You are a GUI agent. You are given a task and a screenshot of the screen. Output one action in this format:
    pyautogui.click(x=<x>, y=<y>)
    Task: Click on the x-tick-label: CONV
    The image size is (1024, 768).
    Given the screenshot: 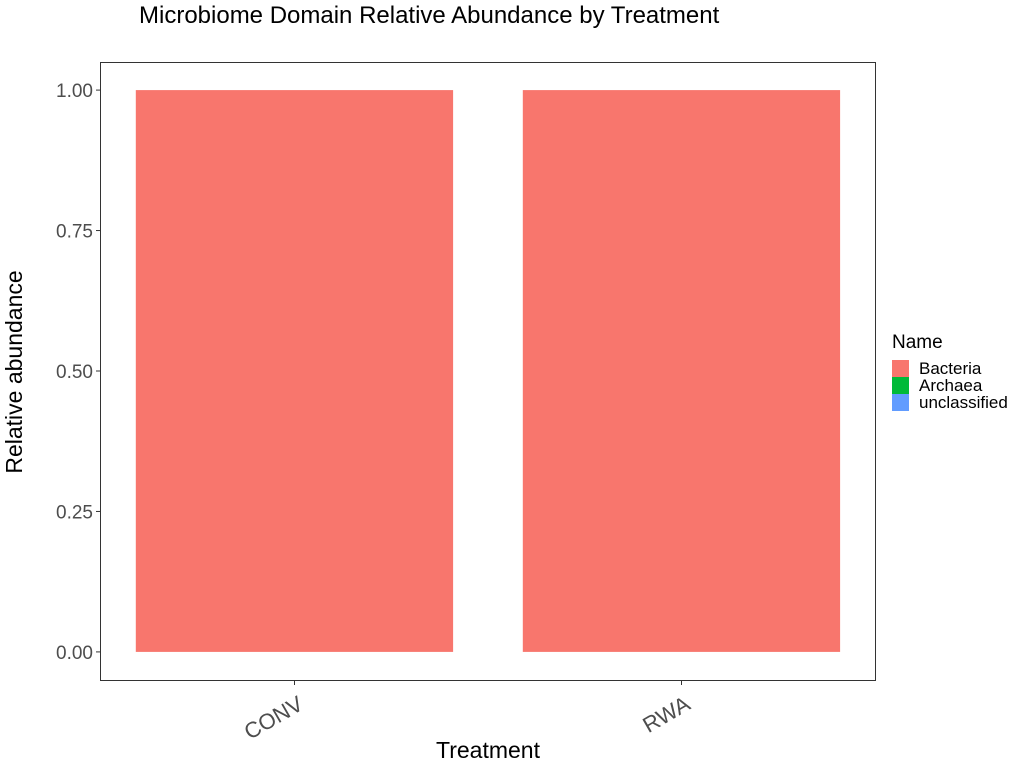 What is the action you would take?
    pyautogui.click(x=274, y=718)
    